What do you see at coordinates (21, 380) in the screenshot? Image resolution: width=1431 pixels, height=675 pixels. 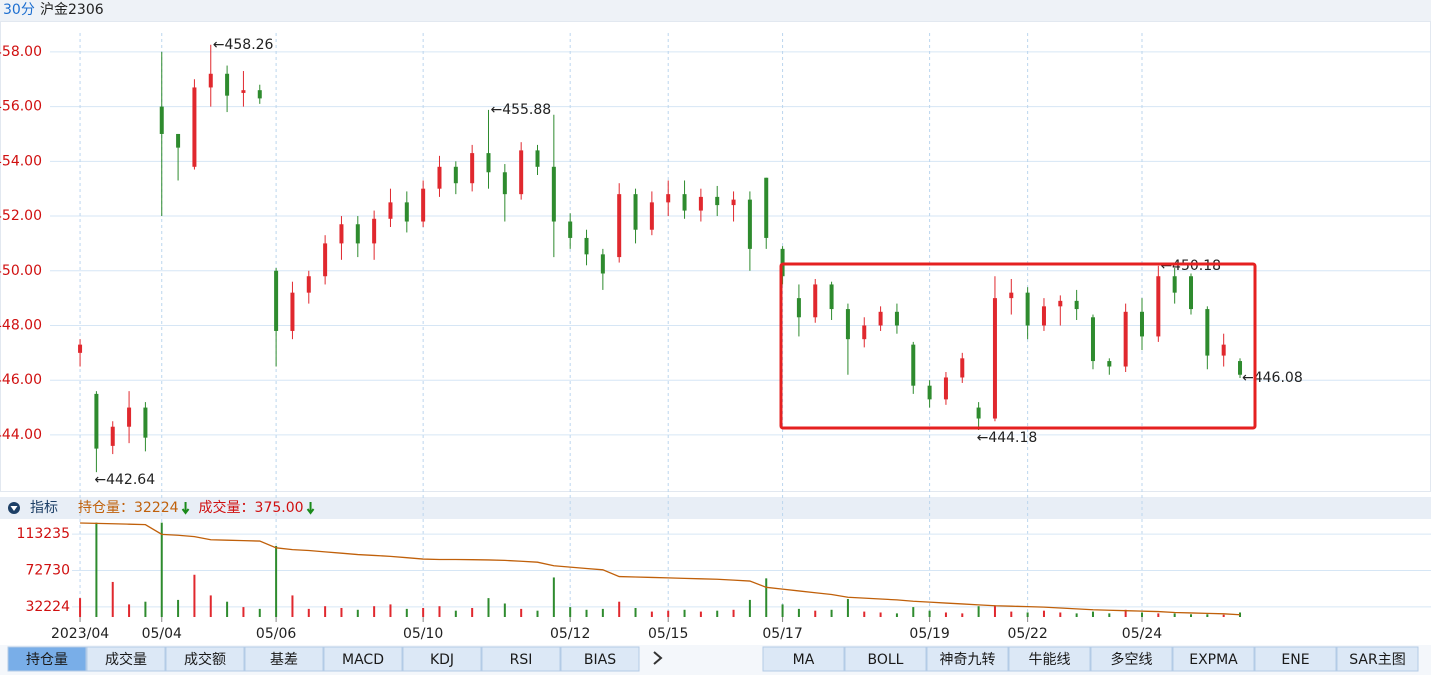 I see `y-tick-label: 446.00` at bounding box center [21, 380].